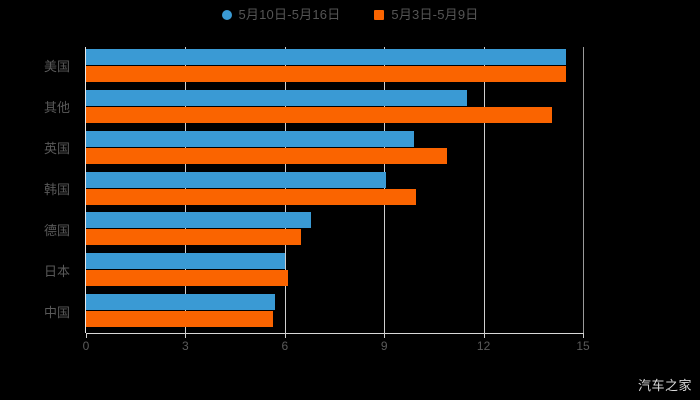 Image resolution: width=700 pixels, height=400 pixels. What do you see at coordinates (285, 346) in the screenshot?
I see `axis-tick-label: 6` at bounding box center [285, 346].